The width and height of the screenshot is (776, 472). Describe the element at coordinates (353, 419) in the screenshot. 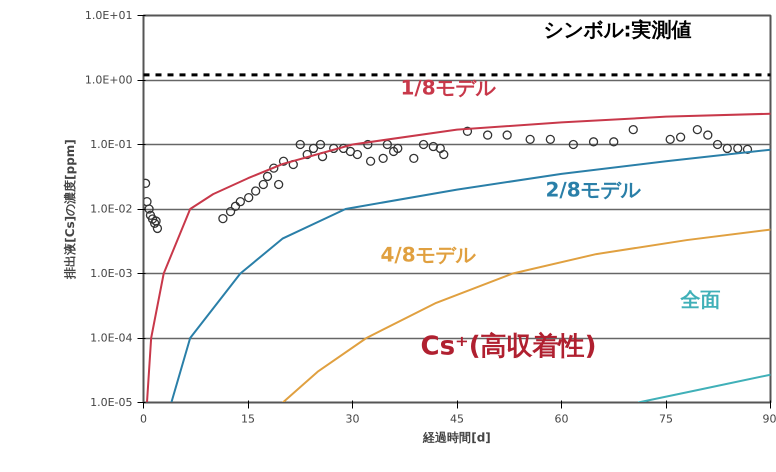

I see `x-tick-label: 30` at that location.